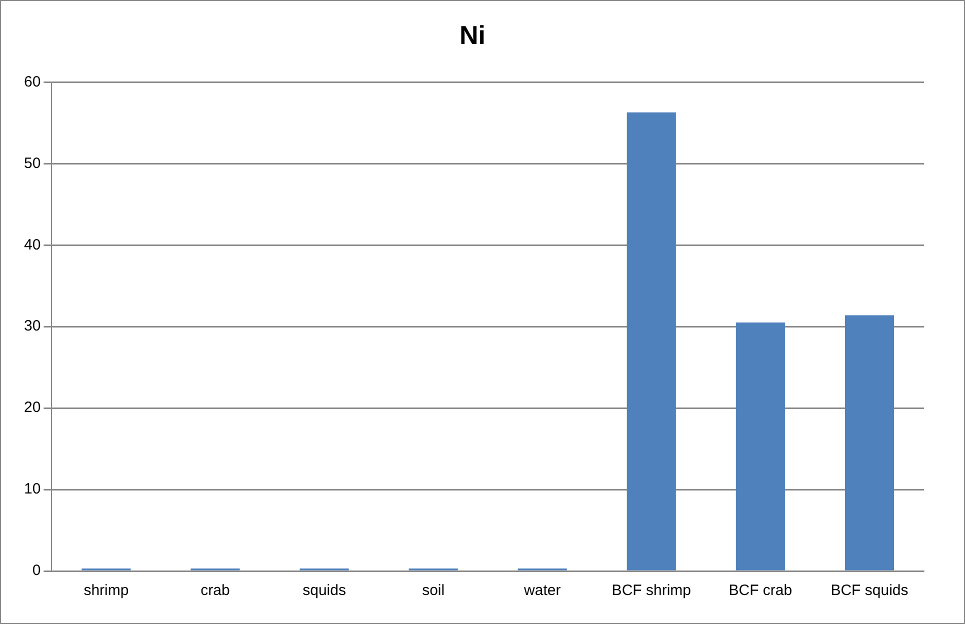  Describe the element at coordinates (106, 591) in the screenshot. I see `x-tick-label: shrimp` at that location.